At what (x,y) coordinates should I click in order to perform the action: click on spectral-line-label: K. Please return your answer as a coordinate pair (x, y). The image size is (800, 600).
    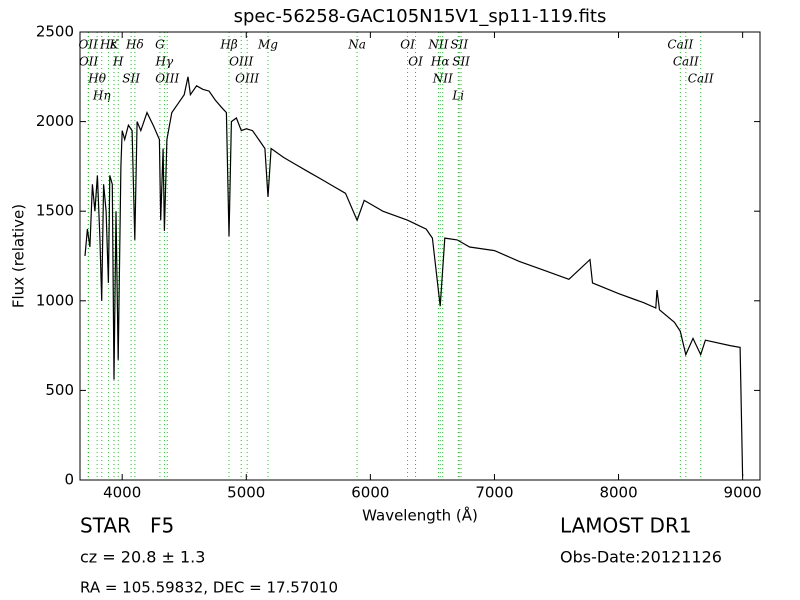
    Looking at the image, I should click on (114, 45).